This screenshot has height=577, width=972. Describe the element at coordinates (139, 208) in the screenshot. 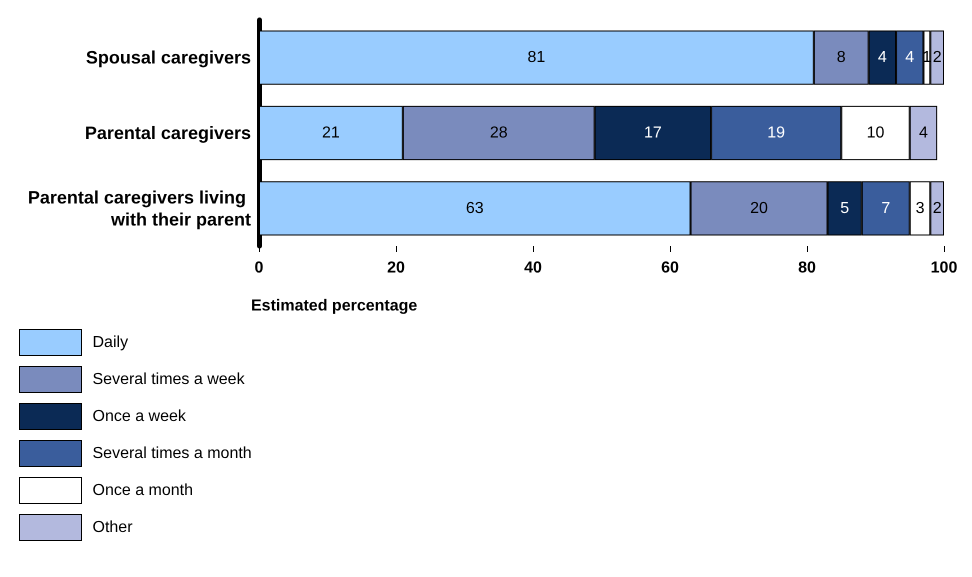

I see `y-tick-label: Parental caregivers living with their parent` at that location.